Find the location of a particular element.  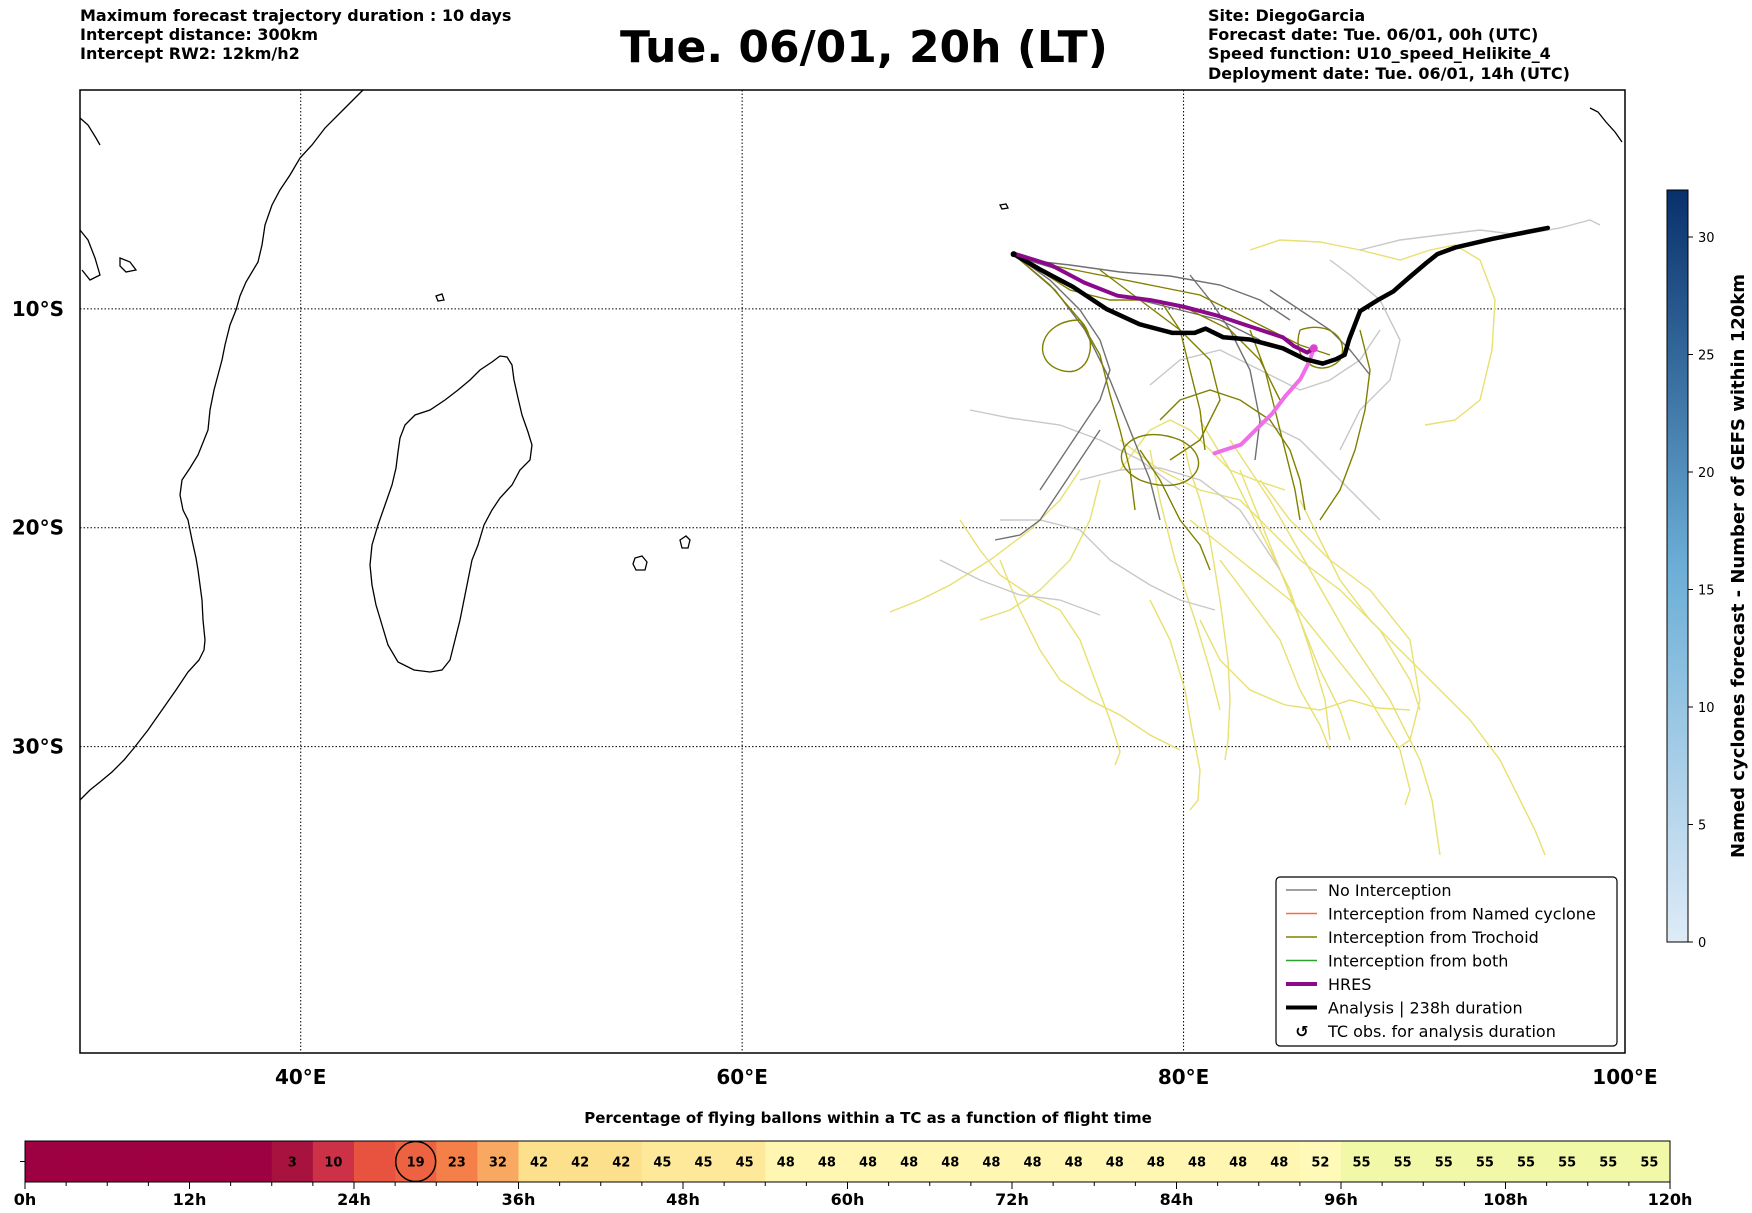

colorbar-tick-label: 5 is located at coordinates (1702, 826).